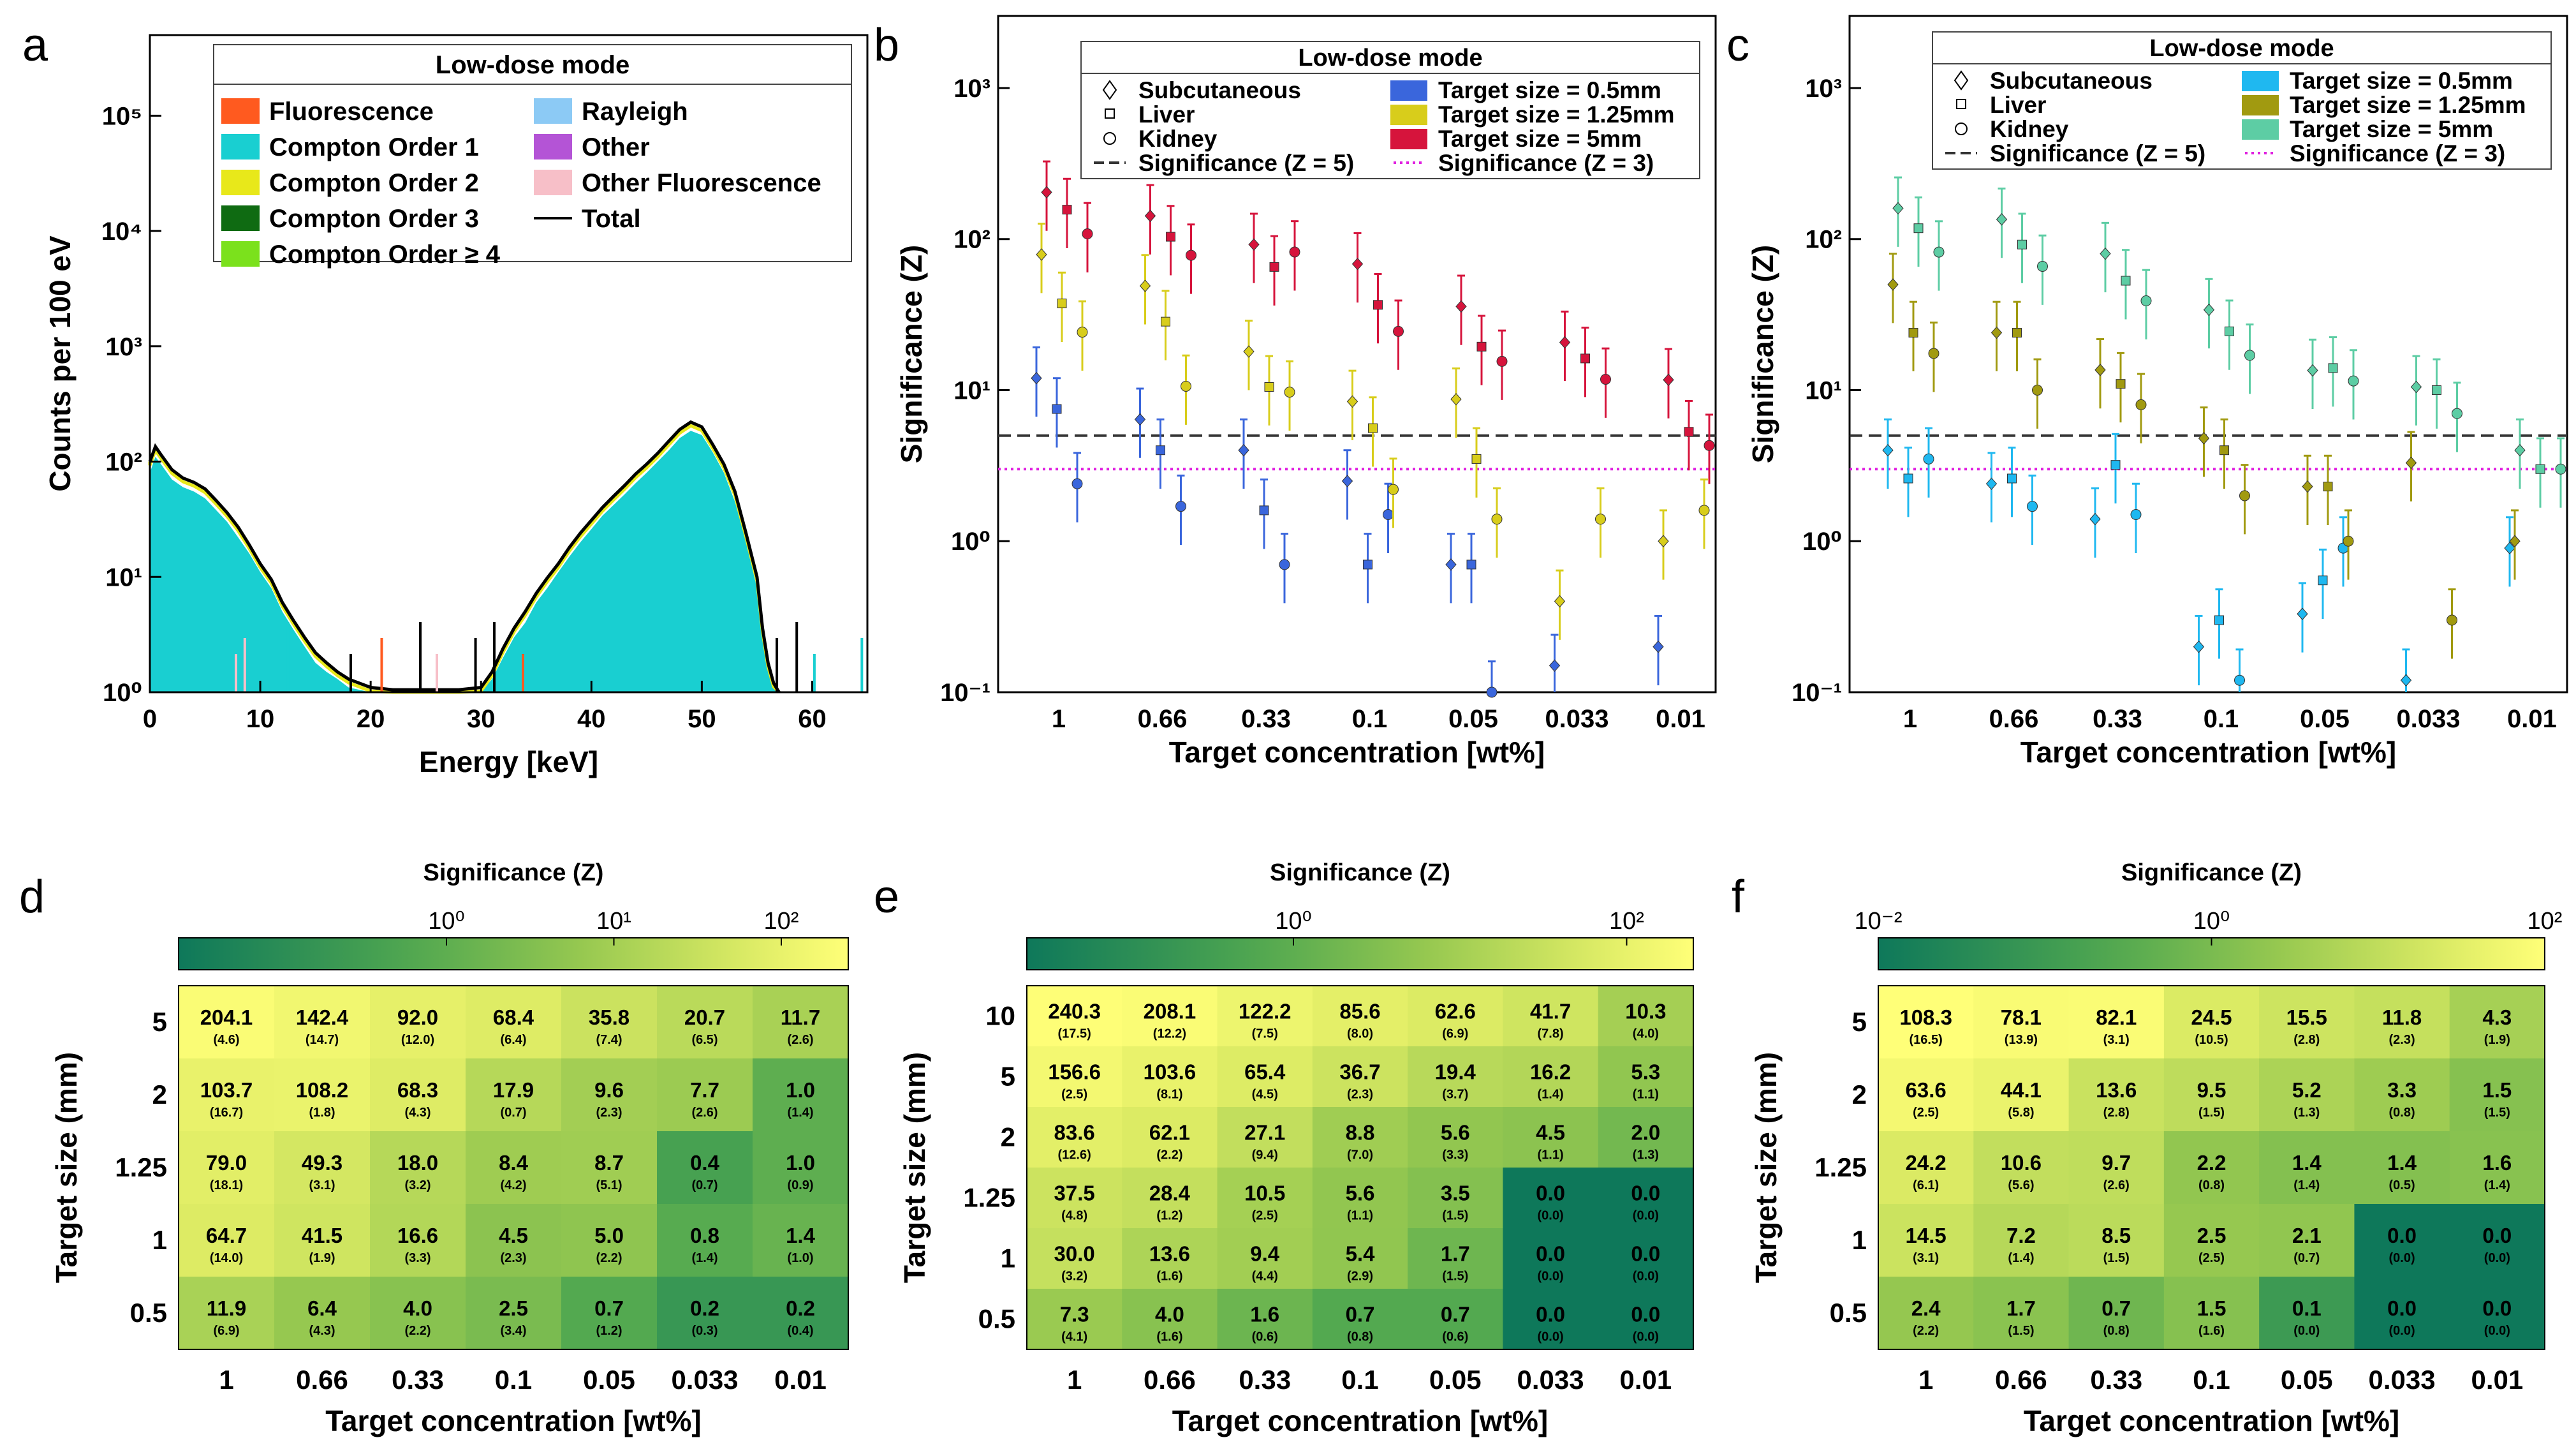 The image size is (2576, 1454). I want to click on y-axis-label: Significance (Z), so click(1762, 354).